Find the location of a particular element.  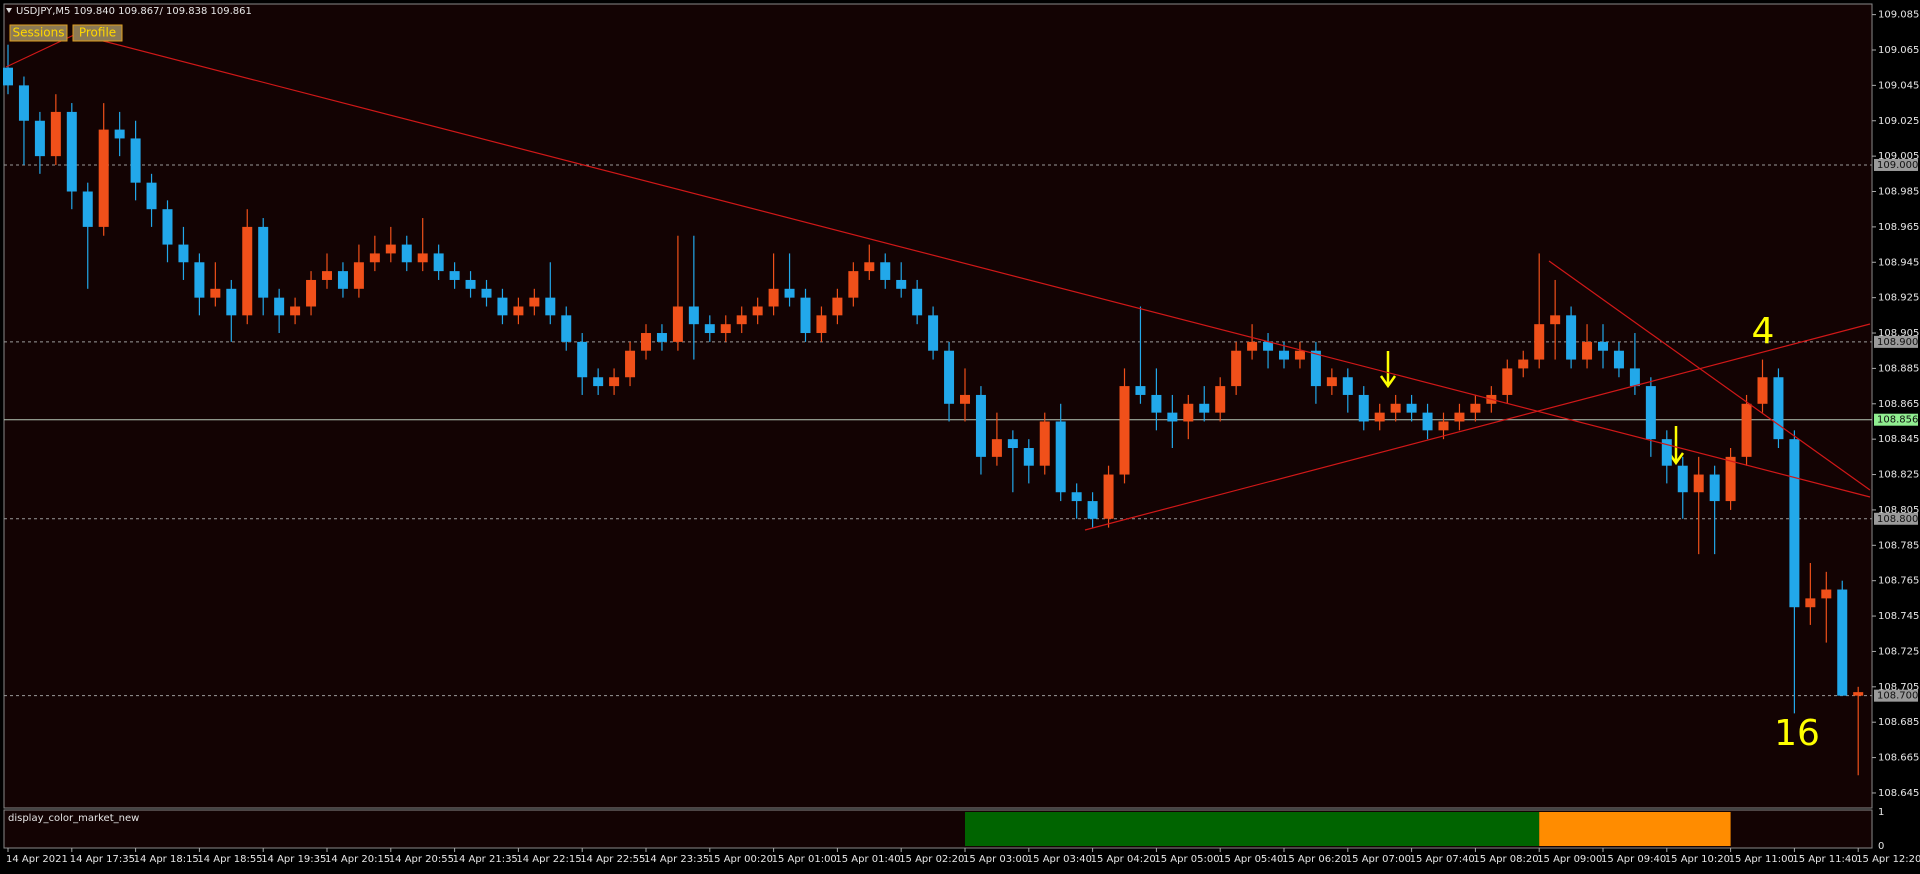

arrow is located at coordinates (1388, 370).